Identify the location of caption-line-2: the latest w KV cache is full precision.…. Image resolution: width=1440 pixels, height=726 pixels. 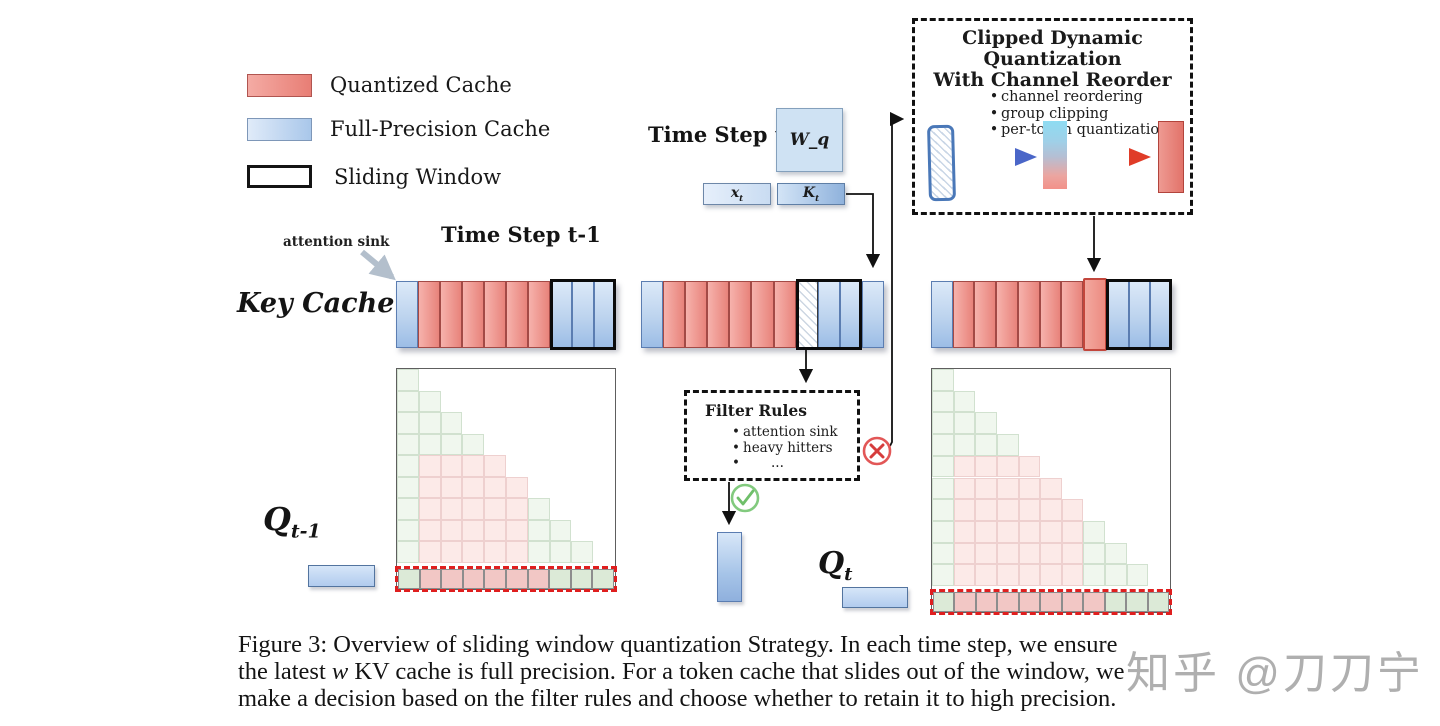
(681, 671).